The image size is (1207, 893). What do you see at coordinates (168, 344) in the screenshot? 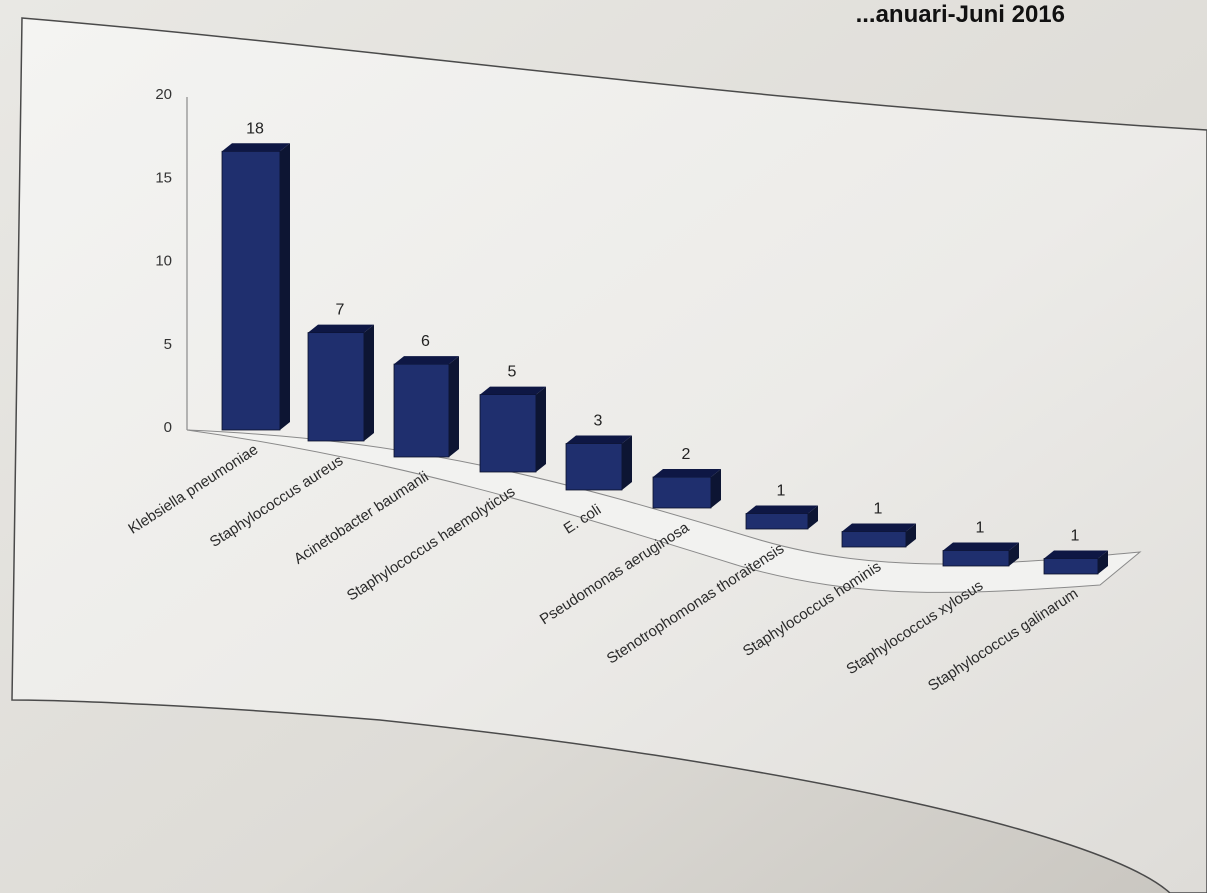
I see `y-tick-label: 5` at bounding box center [168, 344].